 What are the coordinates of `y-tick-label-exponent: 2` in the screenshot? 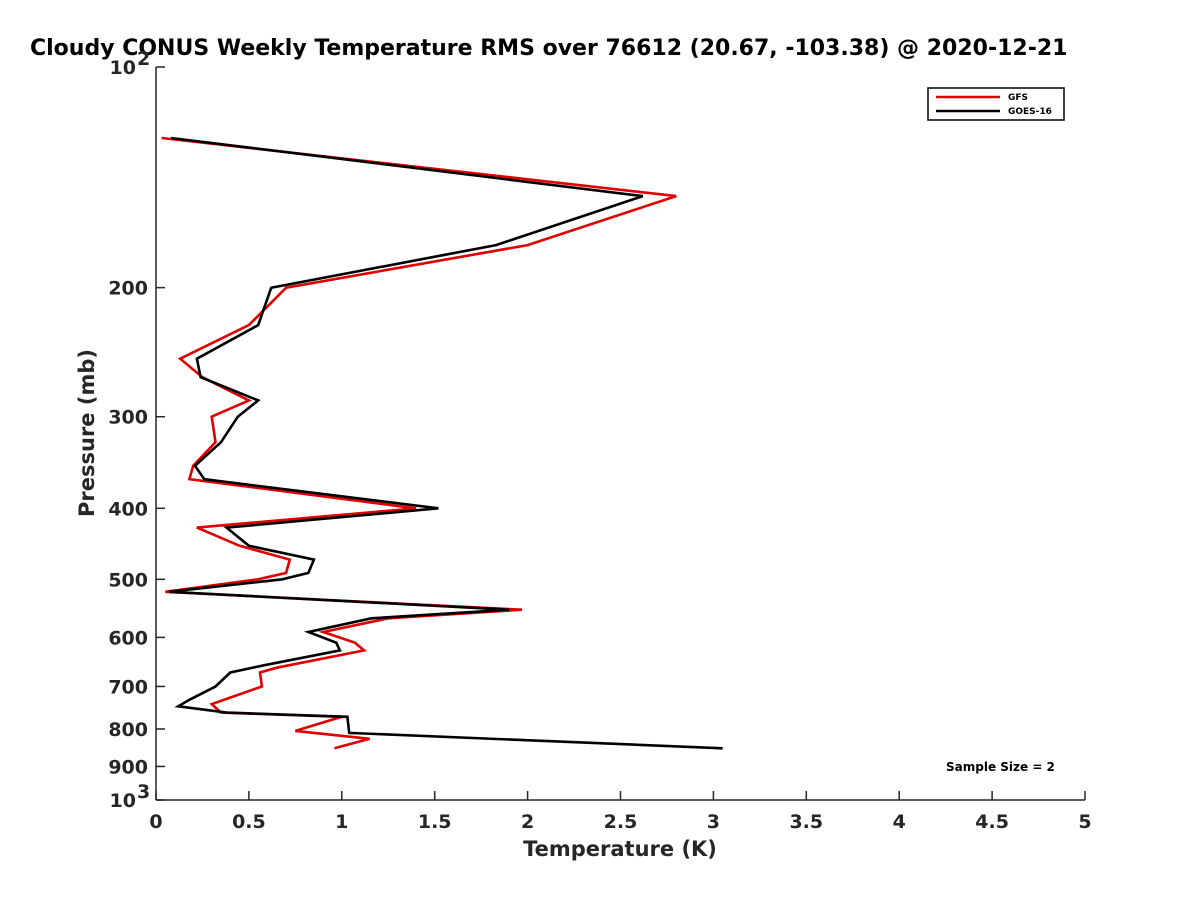 It's located at (143, 59).